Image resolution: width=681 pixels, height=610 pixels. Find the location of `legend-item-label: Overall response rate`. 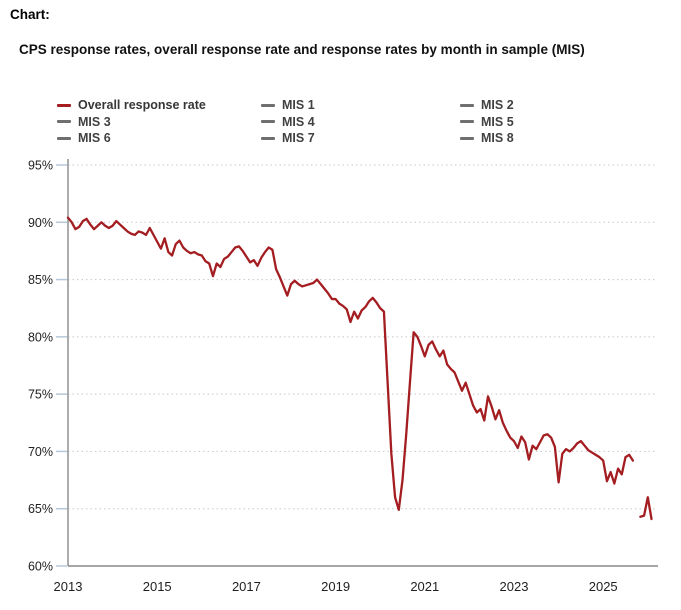

legend-item-label: Overall response rate is located at coordinates (142, 105).